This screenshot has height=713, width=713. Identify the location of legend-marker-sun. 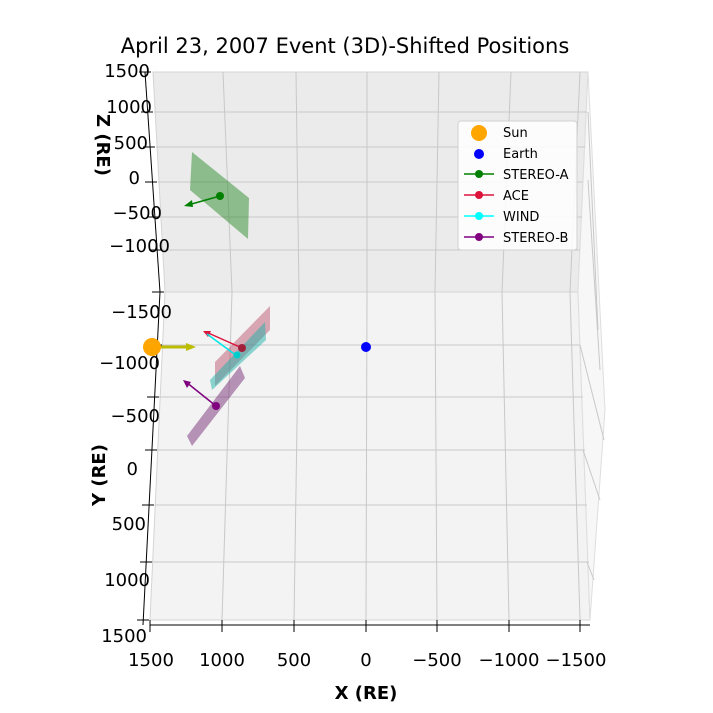
(479, 133).